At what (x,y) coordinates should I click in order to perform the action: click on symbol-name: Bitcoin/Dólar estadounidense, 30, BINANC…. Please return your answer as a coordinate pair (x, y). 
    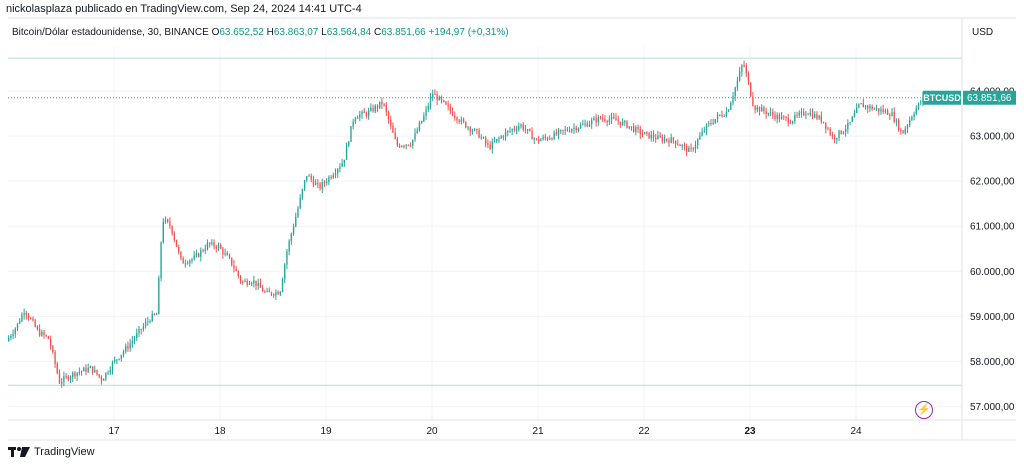
    Looking at the image, I should click on (110, 32).